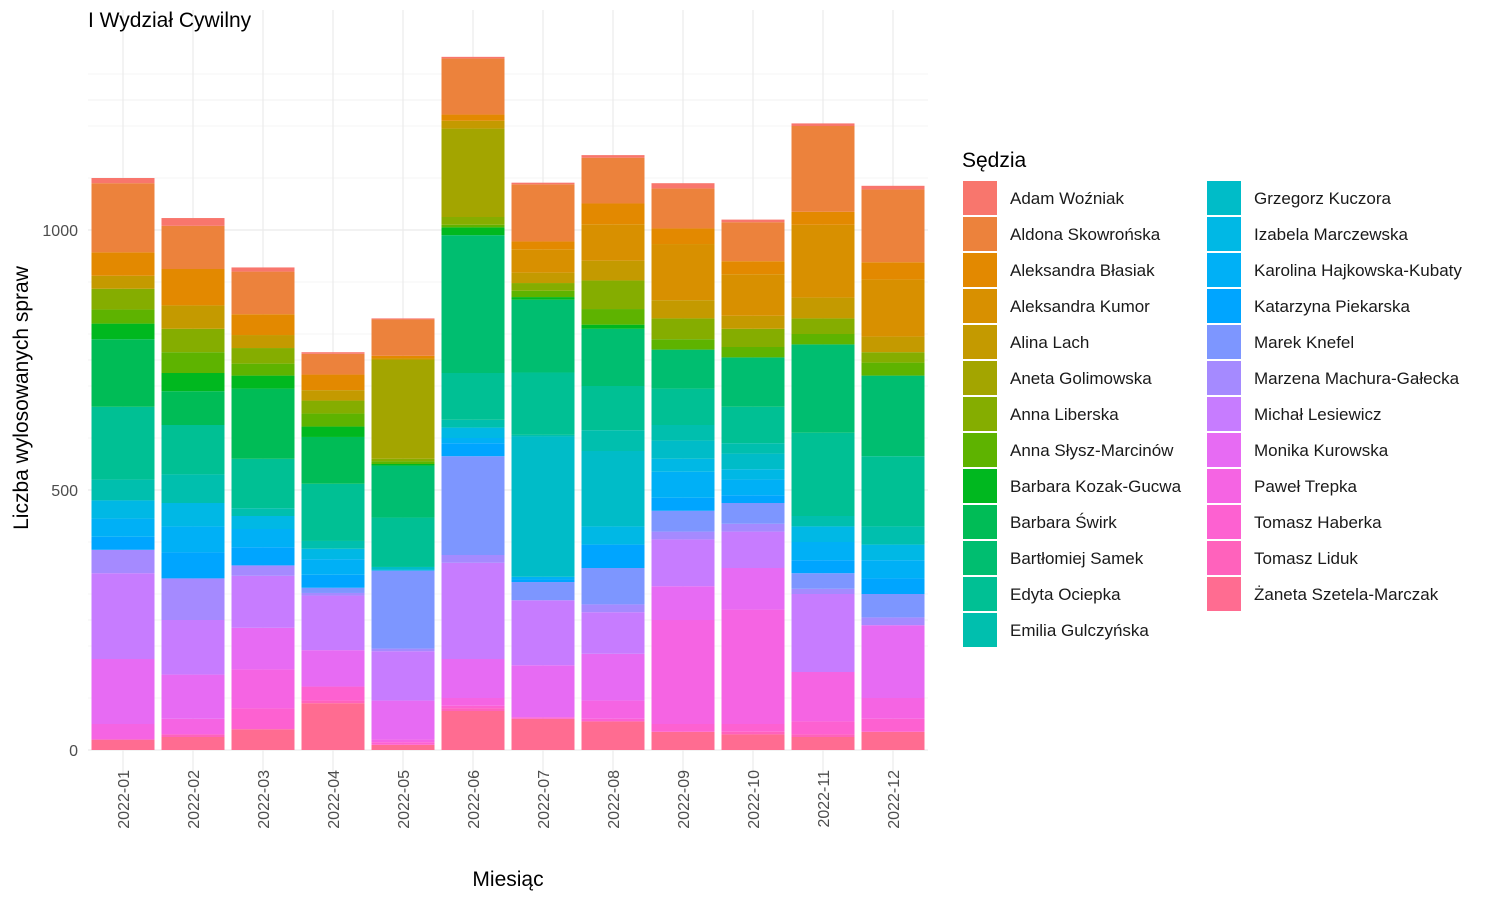  Describe the element at coordinates (684, 799) in the screenshot. I see `x-tick-label: 2022-09` at that location.